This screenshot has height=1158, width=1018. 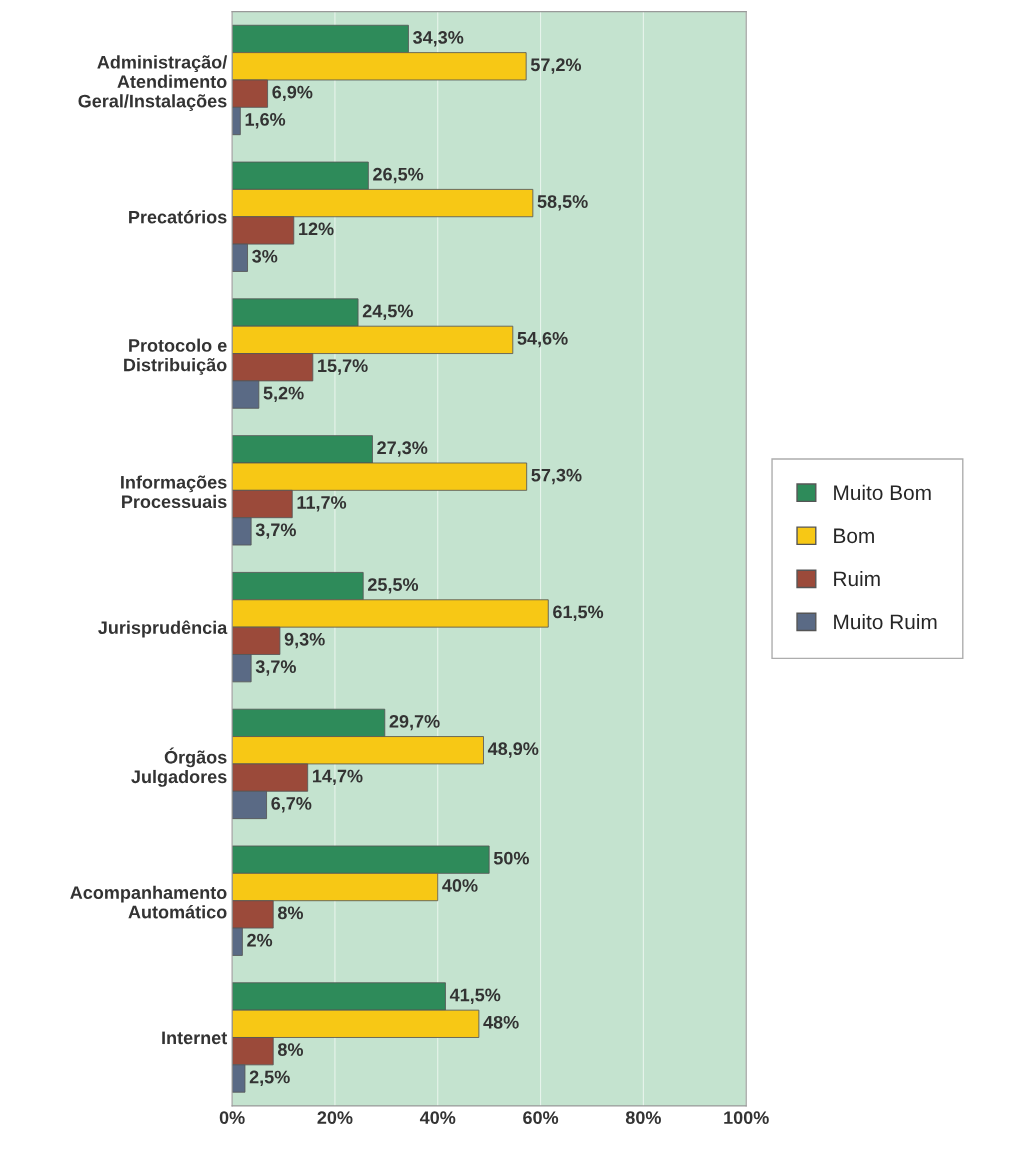 I want to click on y-tick-label: Acompanhamento Automático, so click(x=148, y=902).